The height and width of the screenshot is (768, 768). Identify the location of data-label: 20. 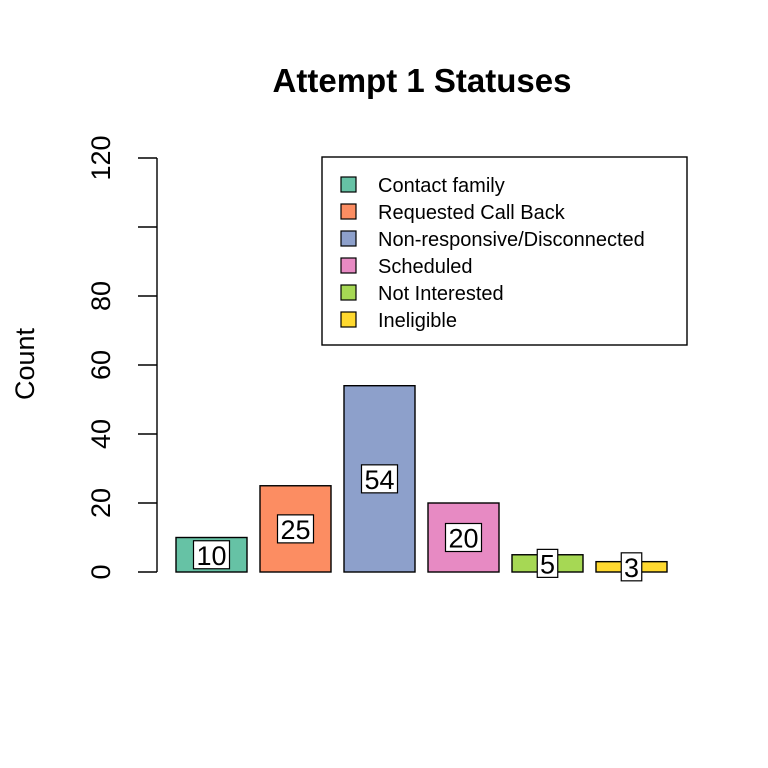
(463, 539).